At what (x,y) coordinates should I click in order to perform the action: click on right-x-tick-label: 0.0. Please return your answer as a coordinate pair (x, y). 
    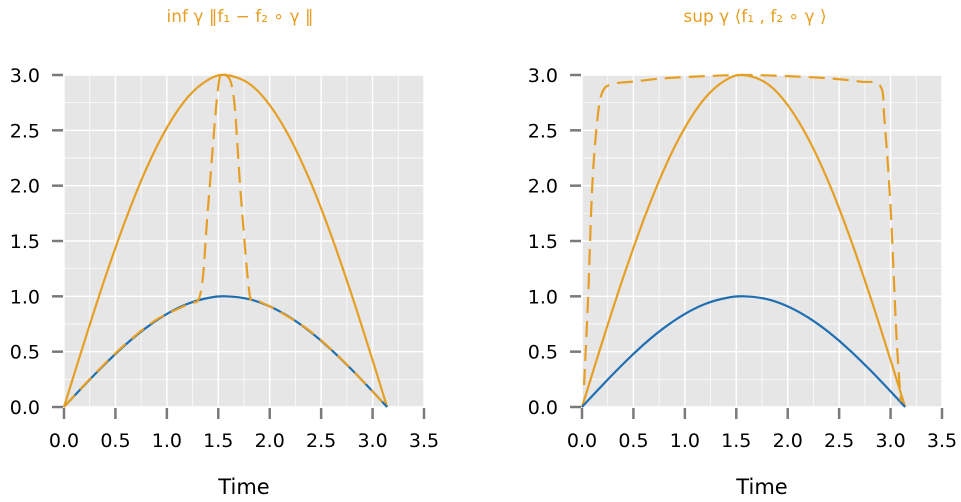
    Looking at the image, I should click on (582, 441).